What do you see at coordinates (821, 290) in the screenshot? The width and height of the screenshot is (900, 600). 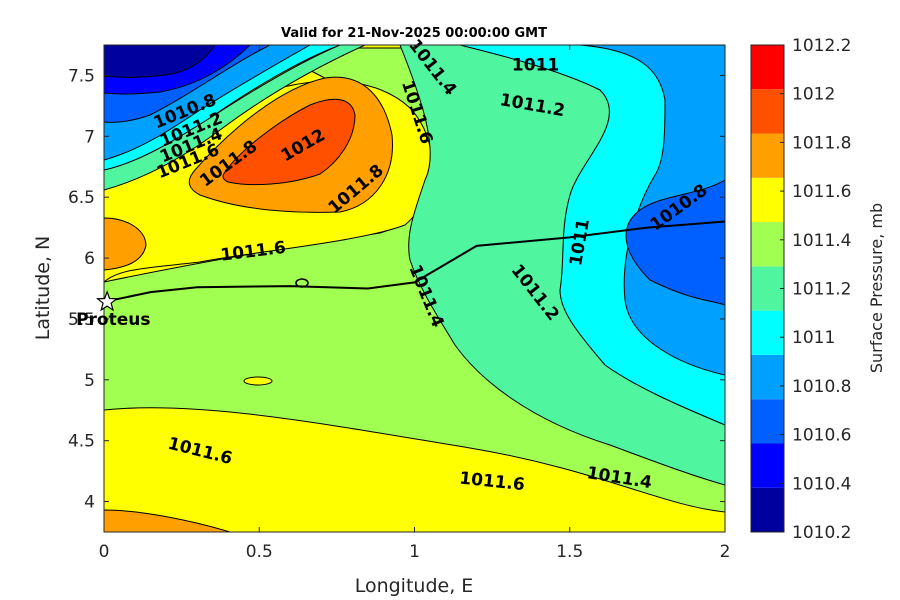 I see `colorbar-tick-label: 1011.2` at bounding box center [821, 290].